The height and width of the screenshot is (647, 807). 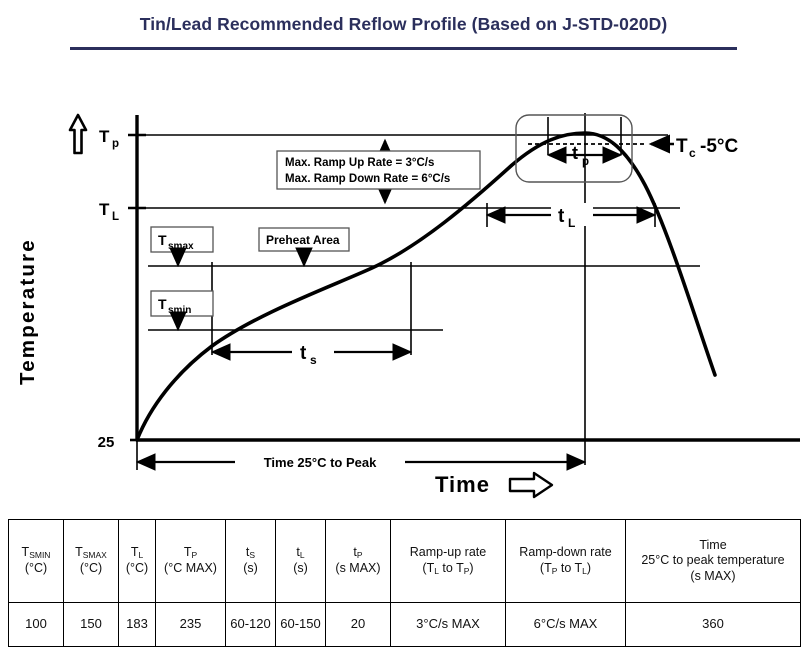 What do you see at coordinates (565, 624) in the screenshot?
I see `value-ramp-down-rate: 6°C/s MAX` at bounding box center [565, 624].